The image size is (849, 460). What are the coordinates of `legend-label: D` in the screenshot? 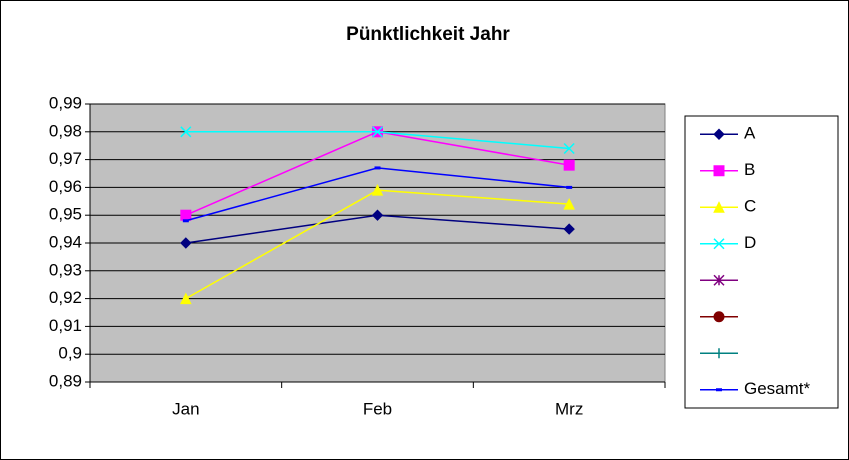 It's located at (750, 242).